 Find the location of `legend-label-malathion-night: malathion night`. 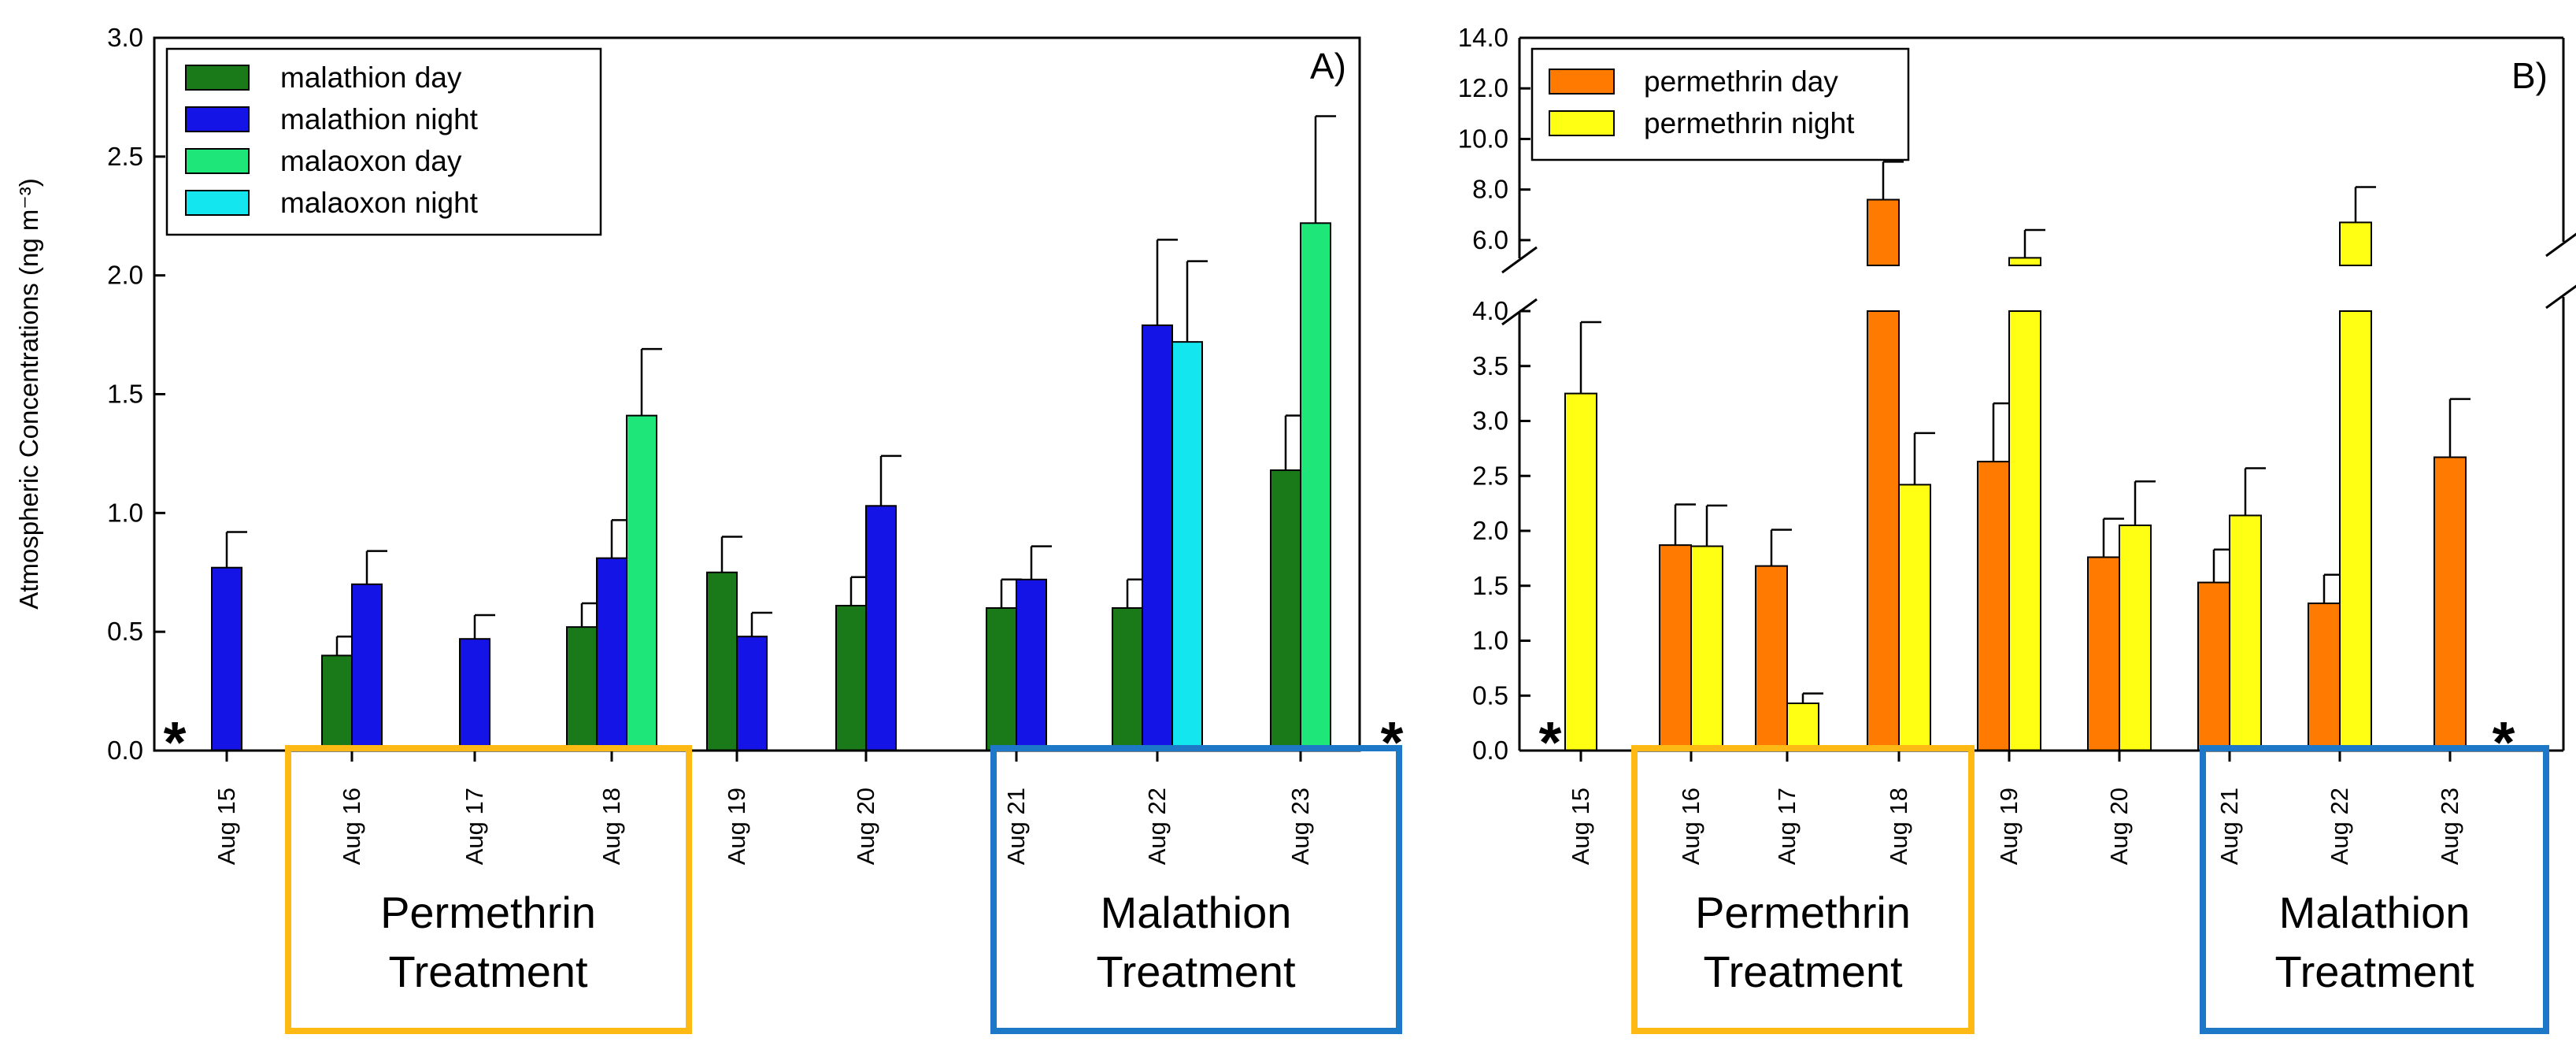

legend-label-malathion-night: malathion night is located at coordinates (379, 119).